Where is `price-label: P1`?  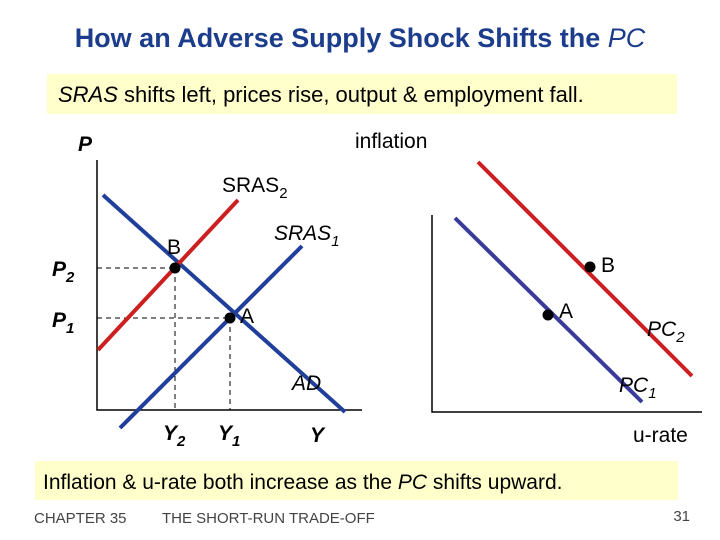
price-label: P1 is located at coordinates (63, 323).